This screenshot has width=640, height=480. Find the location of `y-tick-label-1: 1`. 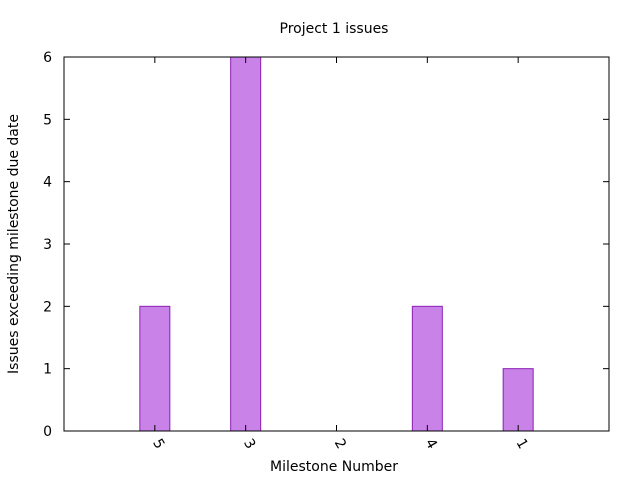

y-tick-label-1: 1 is located at coordinates (47, 370).